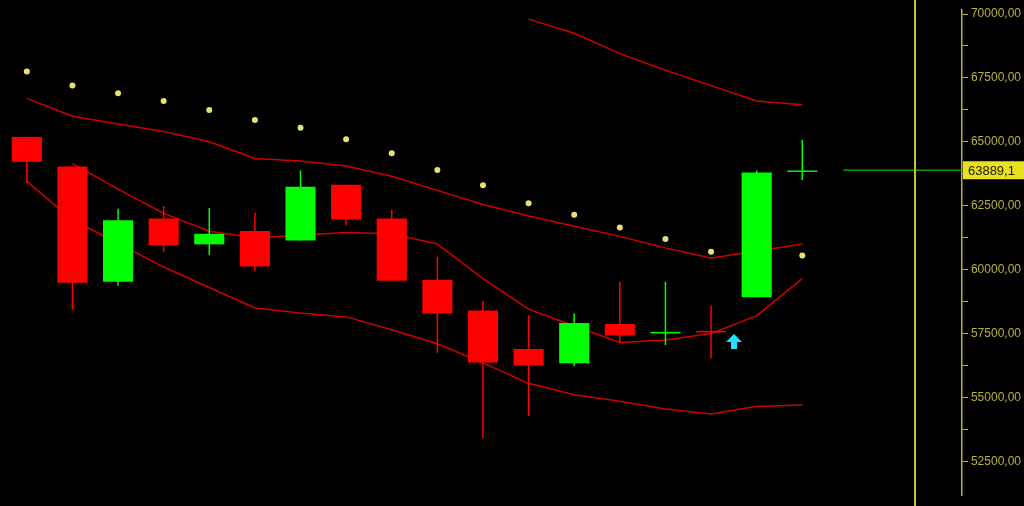 The image size is (1024, 506). Describe the element at coordinates (996, 268) in the screenshot. I see `y-tick-label: 60000,00` at that location.